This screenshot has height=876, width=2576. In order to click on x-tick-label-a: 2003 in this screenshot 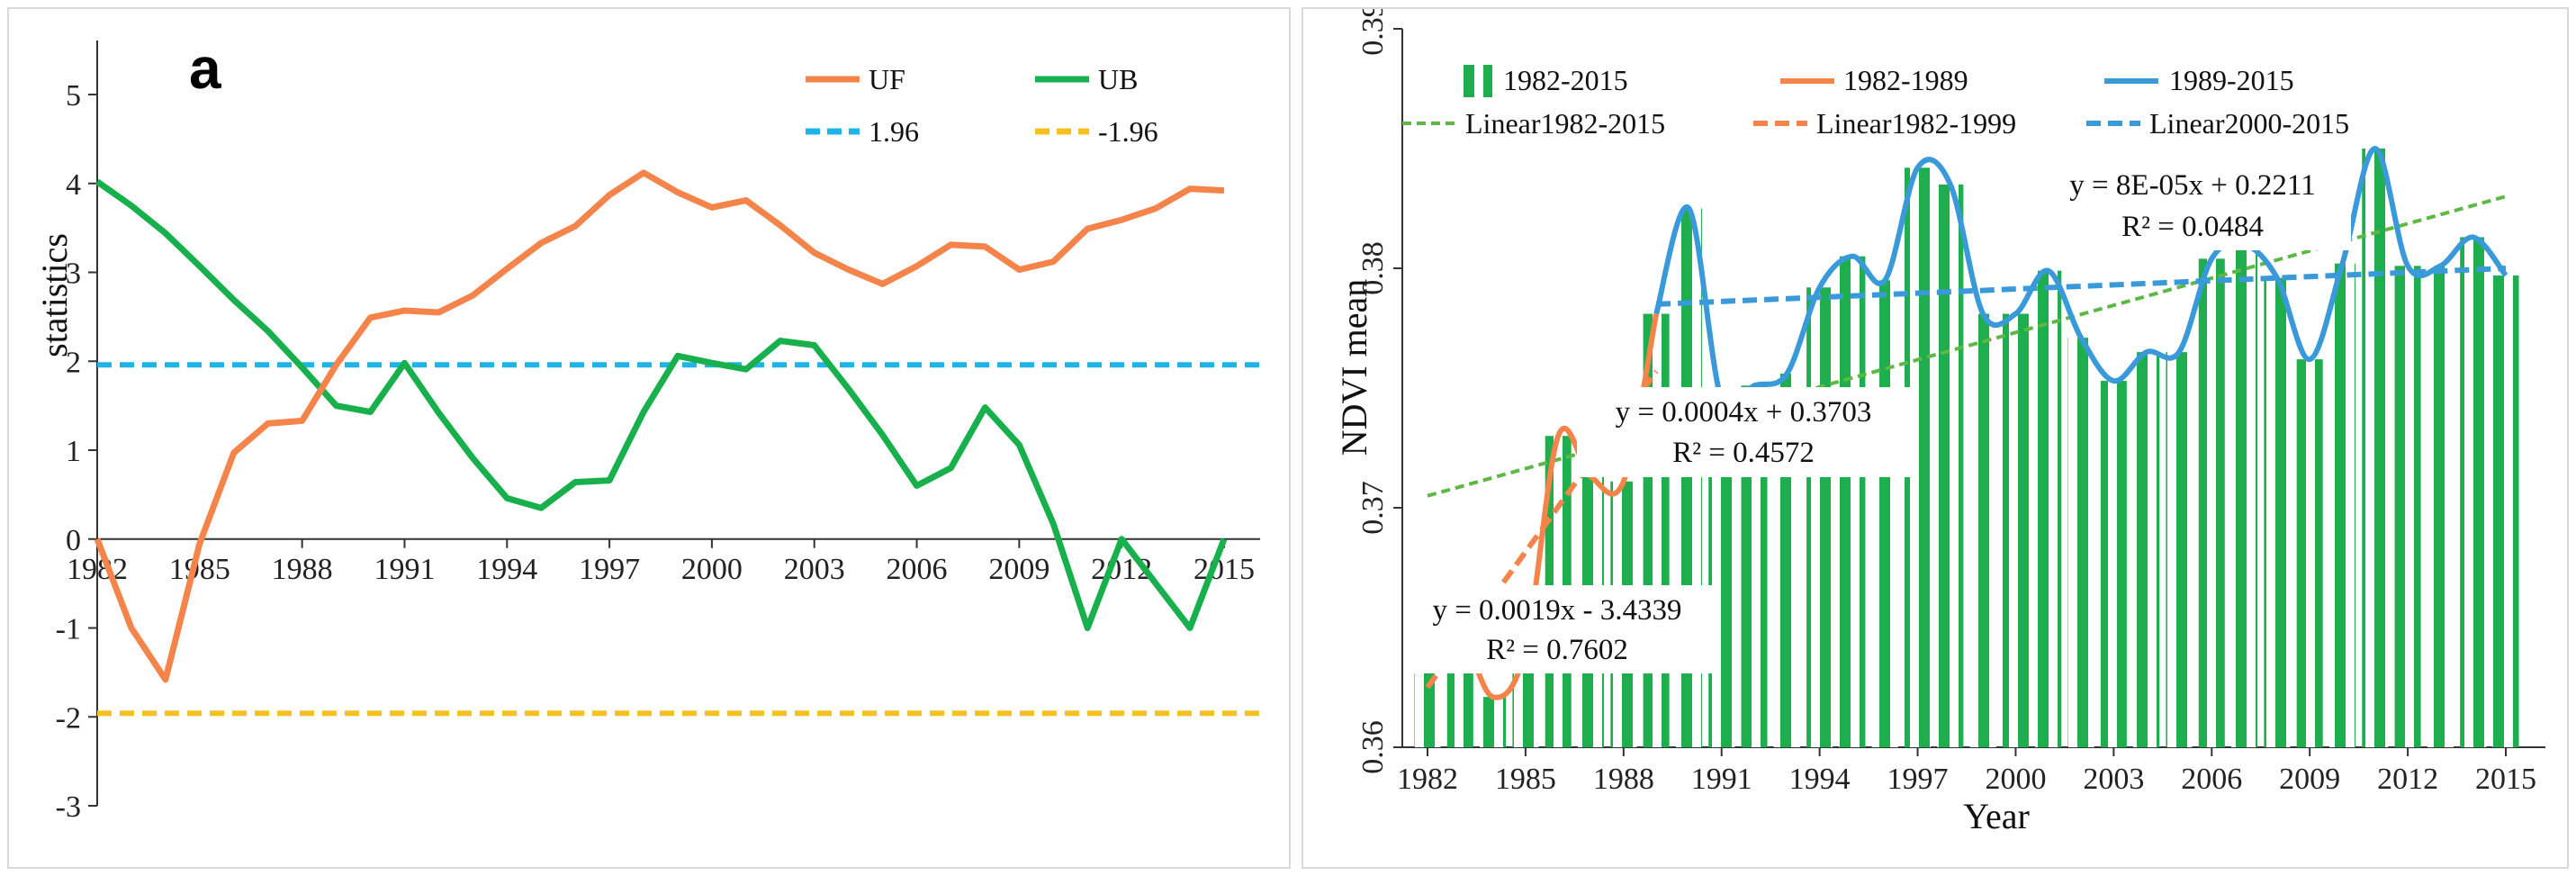, I will do `click(814, 569)`.